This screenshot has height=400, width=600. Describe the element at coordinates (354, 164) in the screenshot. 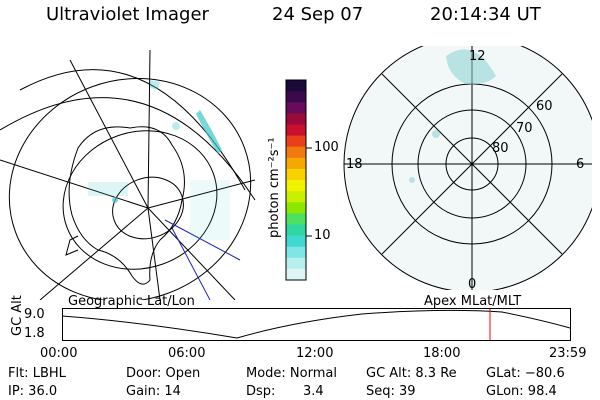

I see `mlt-label-18: 18` at that location.